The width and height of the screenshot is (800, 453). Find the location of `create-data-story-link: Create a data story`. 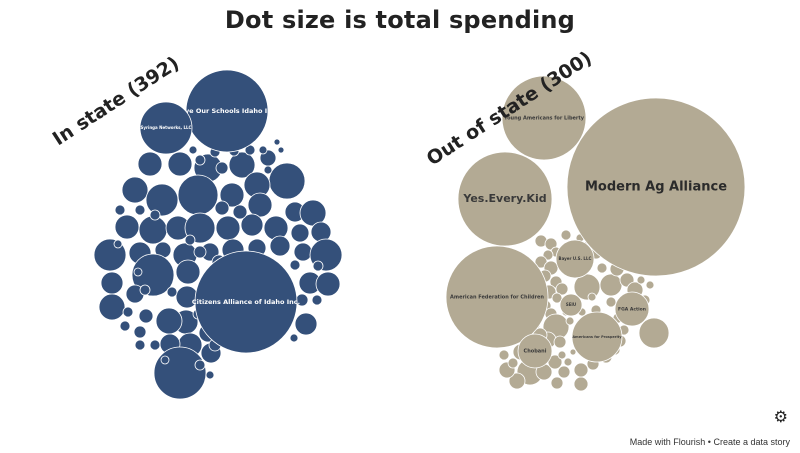

create-data-story-link: Create a data story is located at coordinates (751, 442).